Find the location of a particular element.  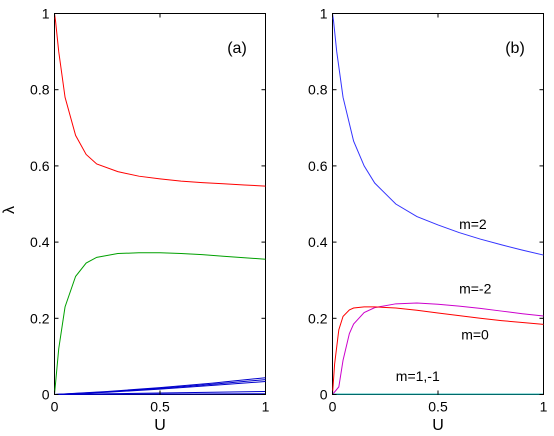

panel-label-a: (a) is located at coordinates (237, 48).